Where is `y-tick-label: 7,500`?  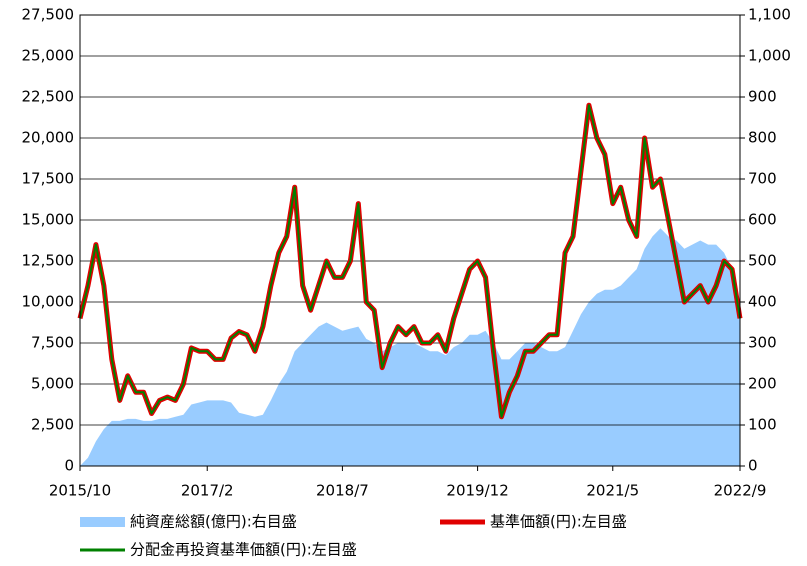
y-tick-label: 7,500 is located at coordinates (52, 343).